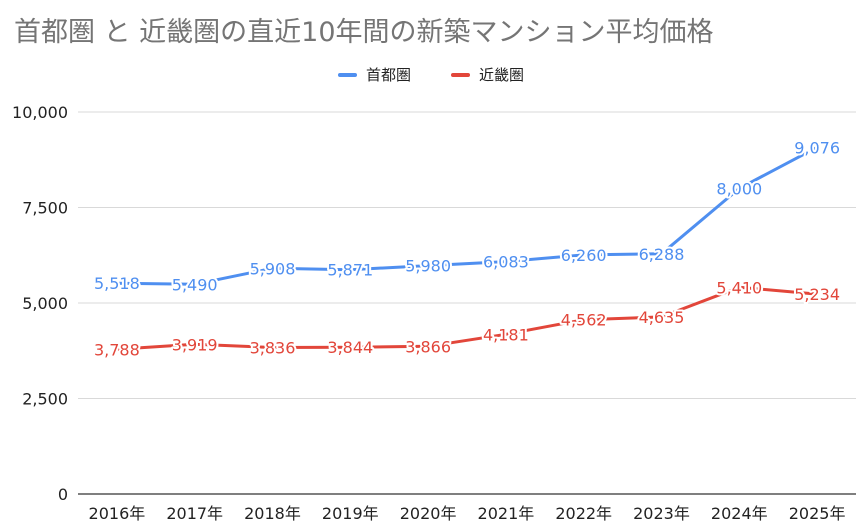 Image resolution: width=864 pixels, height=527 pixels. What do you see at coordinates (45, 303) in the screenshot?
I see `y-tick-label: 5,000` at bounding box center [45, 303].